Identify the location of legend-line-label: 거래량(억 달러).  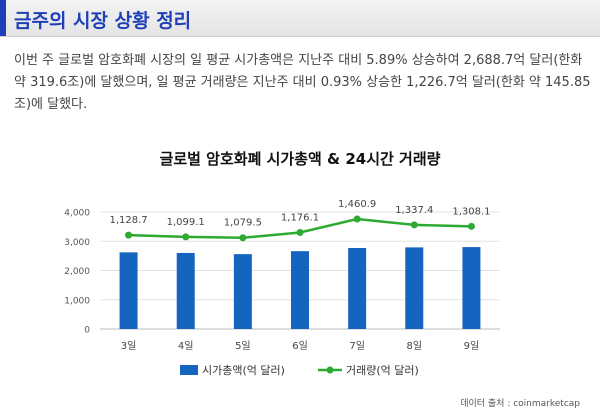
(382, 370).